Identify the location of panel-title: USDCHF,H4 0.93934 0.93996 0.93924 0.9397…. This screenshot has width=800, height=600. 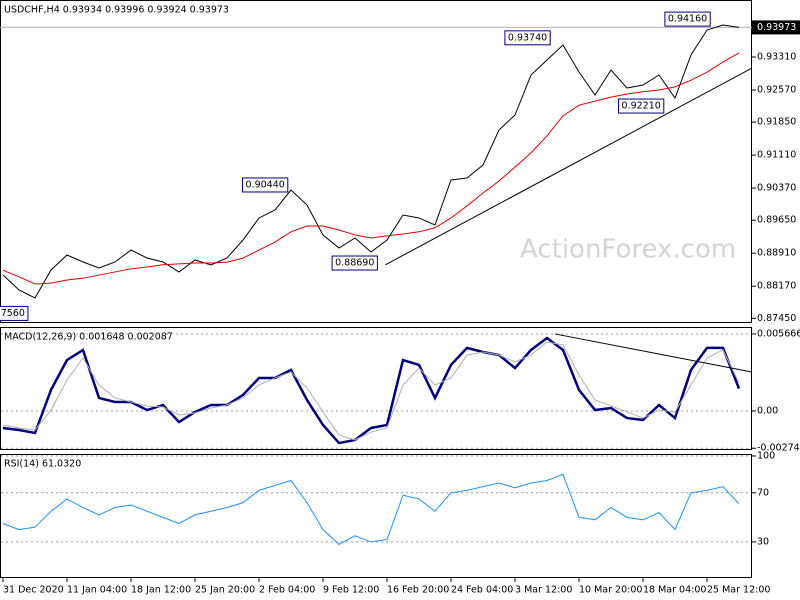
(116, 10).